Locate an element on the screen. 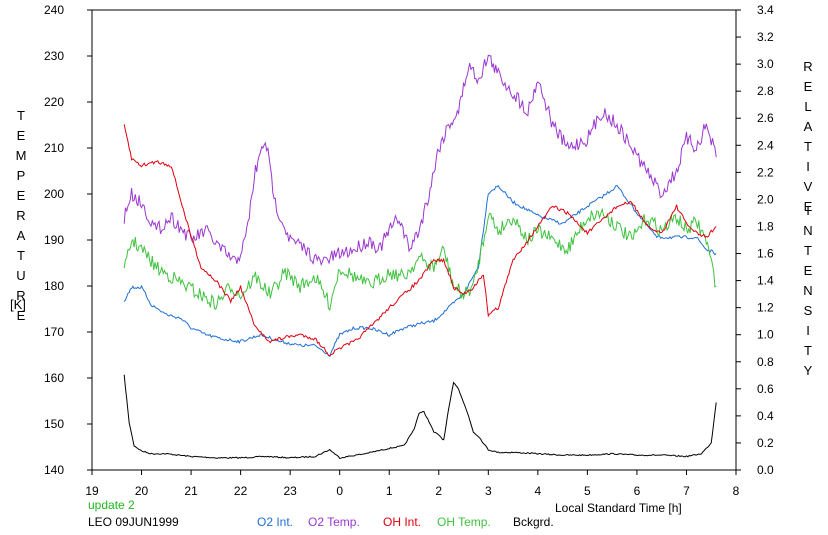 This screenshot has width=828, height=535. left-tick-label: 210 is located at coordinates (54, 148).